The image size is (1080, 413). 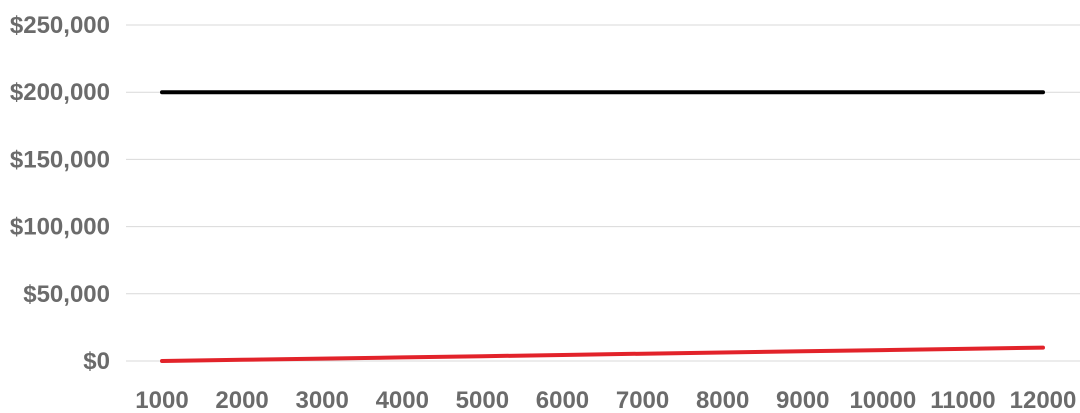 What do you see at coordinates (642, 400) in the screenshot?
I see `x-tick-label: 7000` at bounding box center [642, 400].